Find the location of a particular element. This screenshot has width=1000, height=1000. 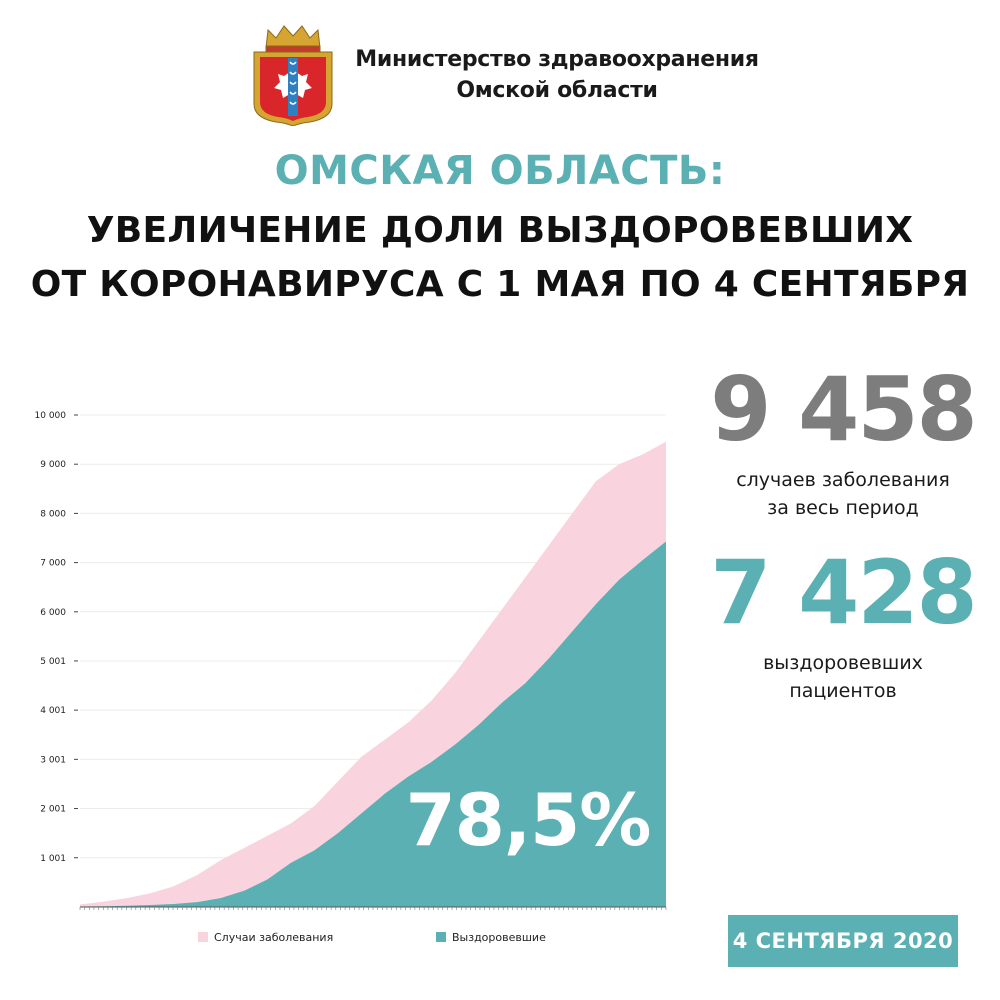

recovered-count: 7 428 is located at coordinates (844, 592).